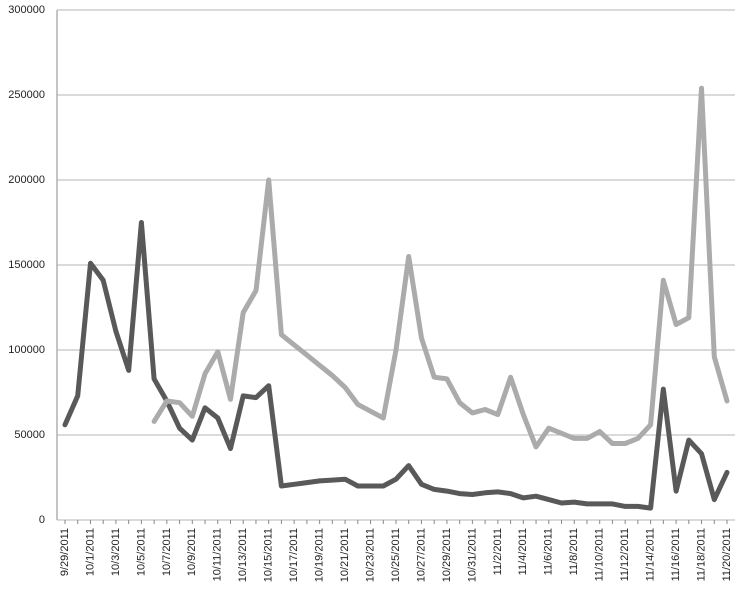  What do you see at coordinates (345, 555) in the screenshot?
I see `x-tick-label: 10/21/2011` at bounding box center [345, 555].